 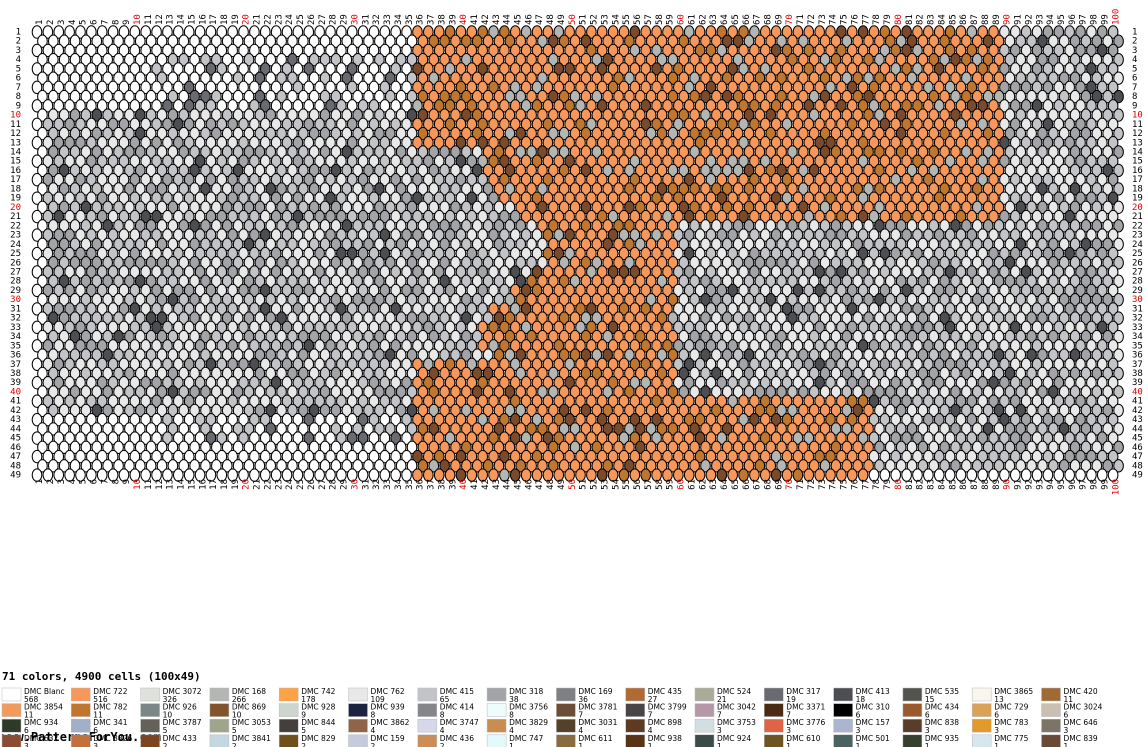 I want to click on column-label: 17, so click(x=214, y=484).